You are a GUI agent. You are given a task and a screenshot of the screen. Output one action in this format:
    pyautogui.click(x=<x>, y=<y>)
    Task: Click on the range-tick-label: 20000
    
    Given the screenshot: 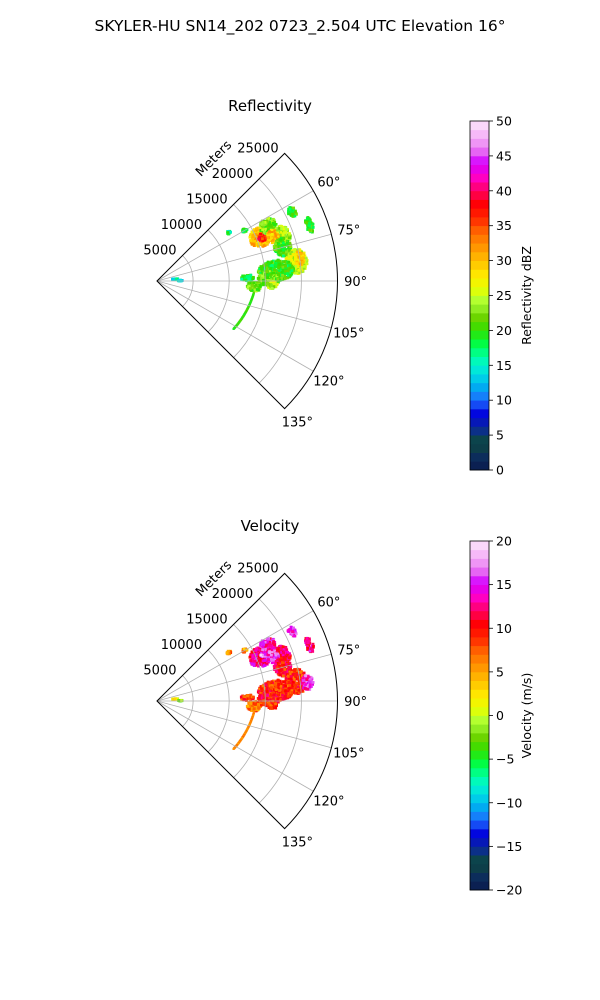 What is the action you would take?
    pyautogui.click(x=232, y=174)
    